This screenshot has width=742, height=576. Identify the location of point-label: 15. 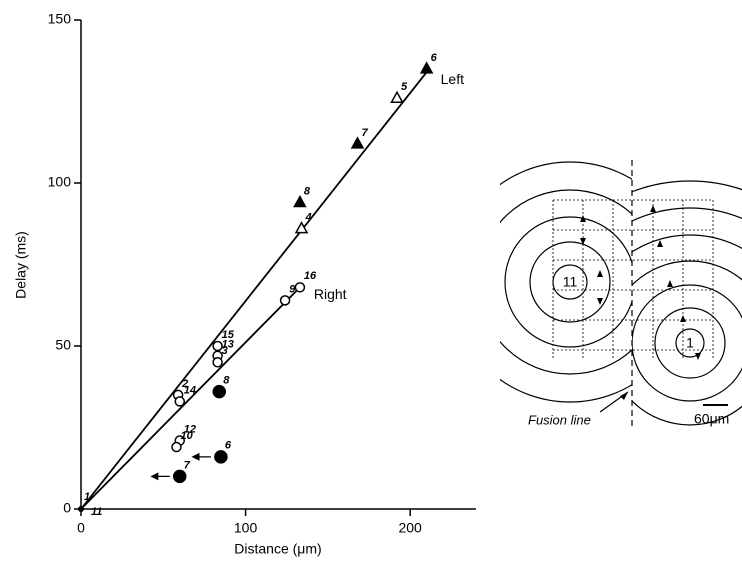
(228, 335).